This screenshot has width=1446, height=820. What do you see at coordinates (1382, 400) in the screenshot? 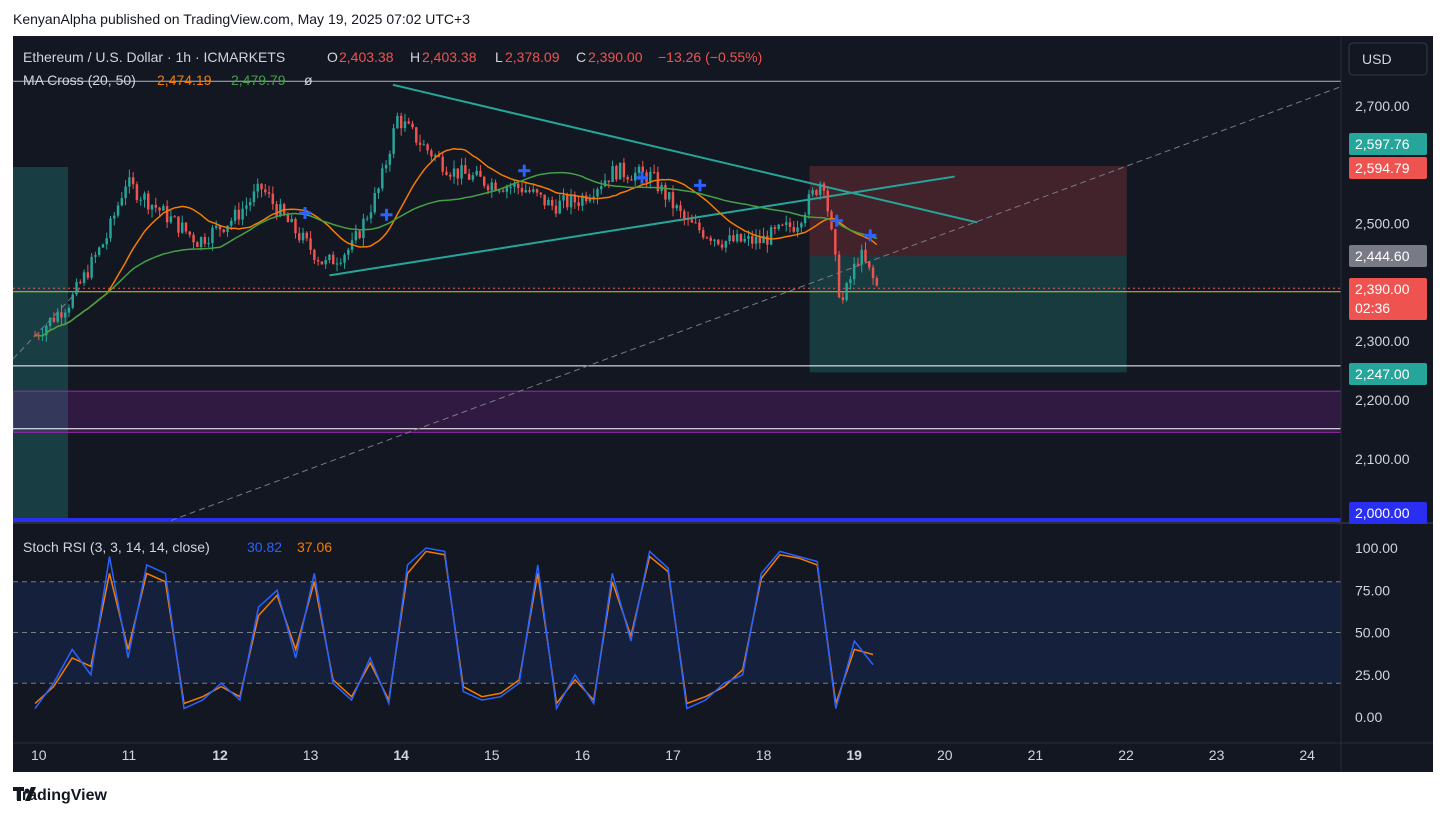
I see `price-tick-label: 2,200.00` at bounding box center [1382, 400].